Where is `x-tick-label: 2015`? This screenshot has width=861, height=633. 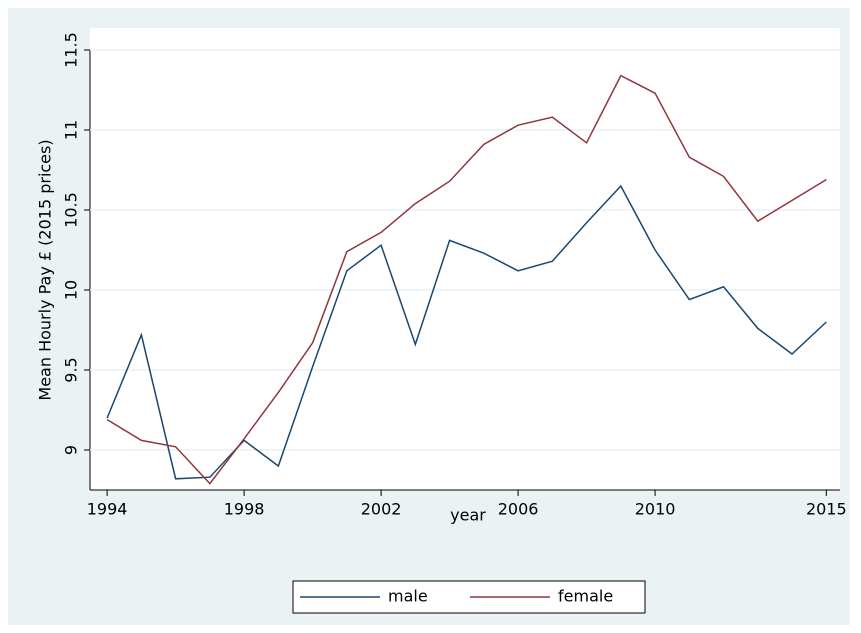 x-tick-label: 2015 is located at coordinates (826, 509).